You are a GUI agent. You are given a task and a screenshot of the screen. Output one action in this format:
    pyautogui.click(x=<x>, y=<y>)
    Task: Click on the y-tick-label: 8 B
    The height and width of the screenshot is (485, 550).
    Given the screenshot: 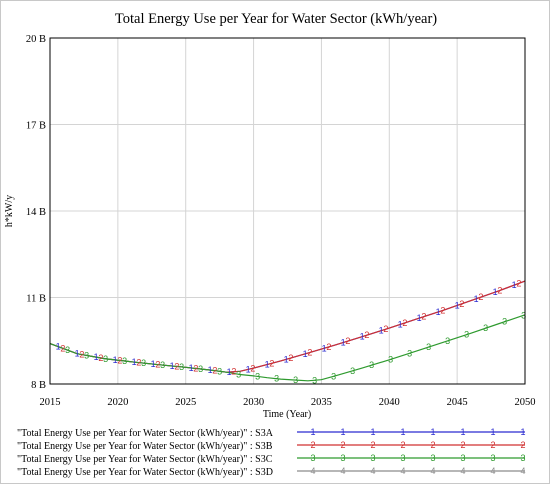 What is the action you would take?
    pyautogui.click(x=38, y=385)
    